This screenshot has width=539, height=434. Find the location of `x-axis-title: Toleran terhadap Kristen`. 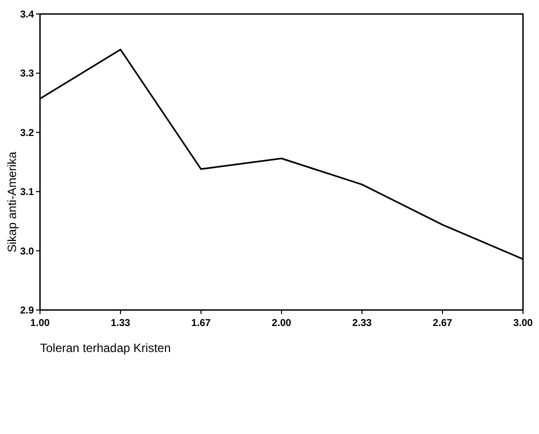

x-axis-title: Toleran terhadap Kristen is located at coordinates (105, 348).